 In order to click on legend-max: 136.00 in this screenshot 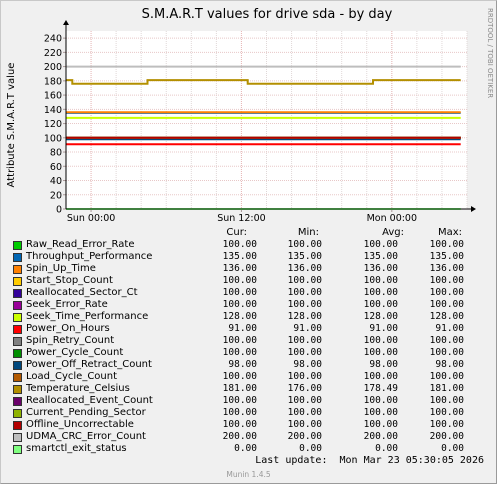, I will do `click(446, 268)`.